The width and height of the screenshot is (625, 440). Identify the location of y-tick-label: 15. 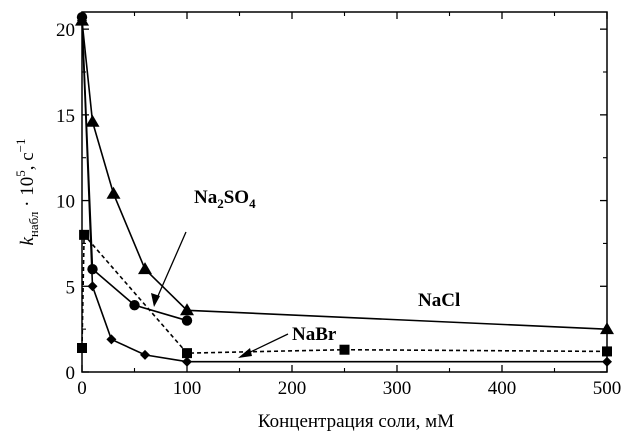
(65, 116).